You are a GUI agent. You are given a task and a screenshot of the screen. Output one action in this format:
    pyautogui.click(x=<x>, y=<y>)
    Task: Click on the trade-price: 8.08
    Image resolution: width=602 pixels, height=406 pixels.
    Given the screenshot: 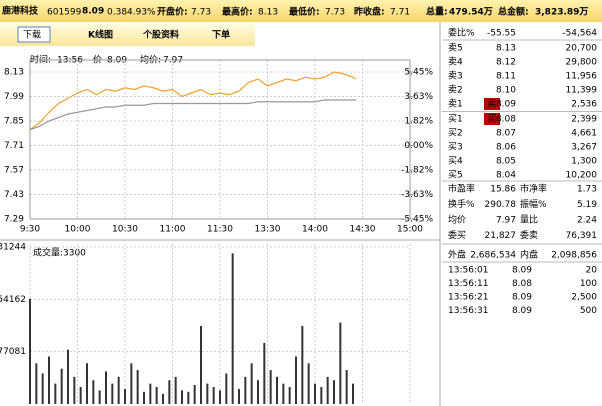 What is the action you would take?
    pyautogui.click(x=522, y=284)
    